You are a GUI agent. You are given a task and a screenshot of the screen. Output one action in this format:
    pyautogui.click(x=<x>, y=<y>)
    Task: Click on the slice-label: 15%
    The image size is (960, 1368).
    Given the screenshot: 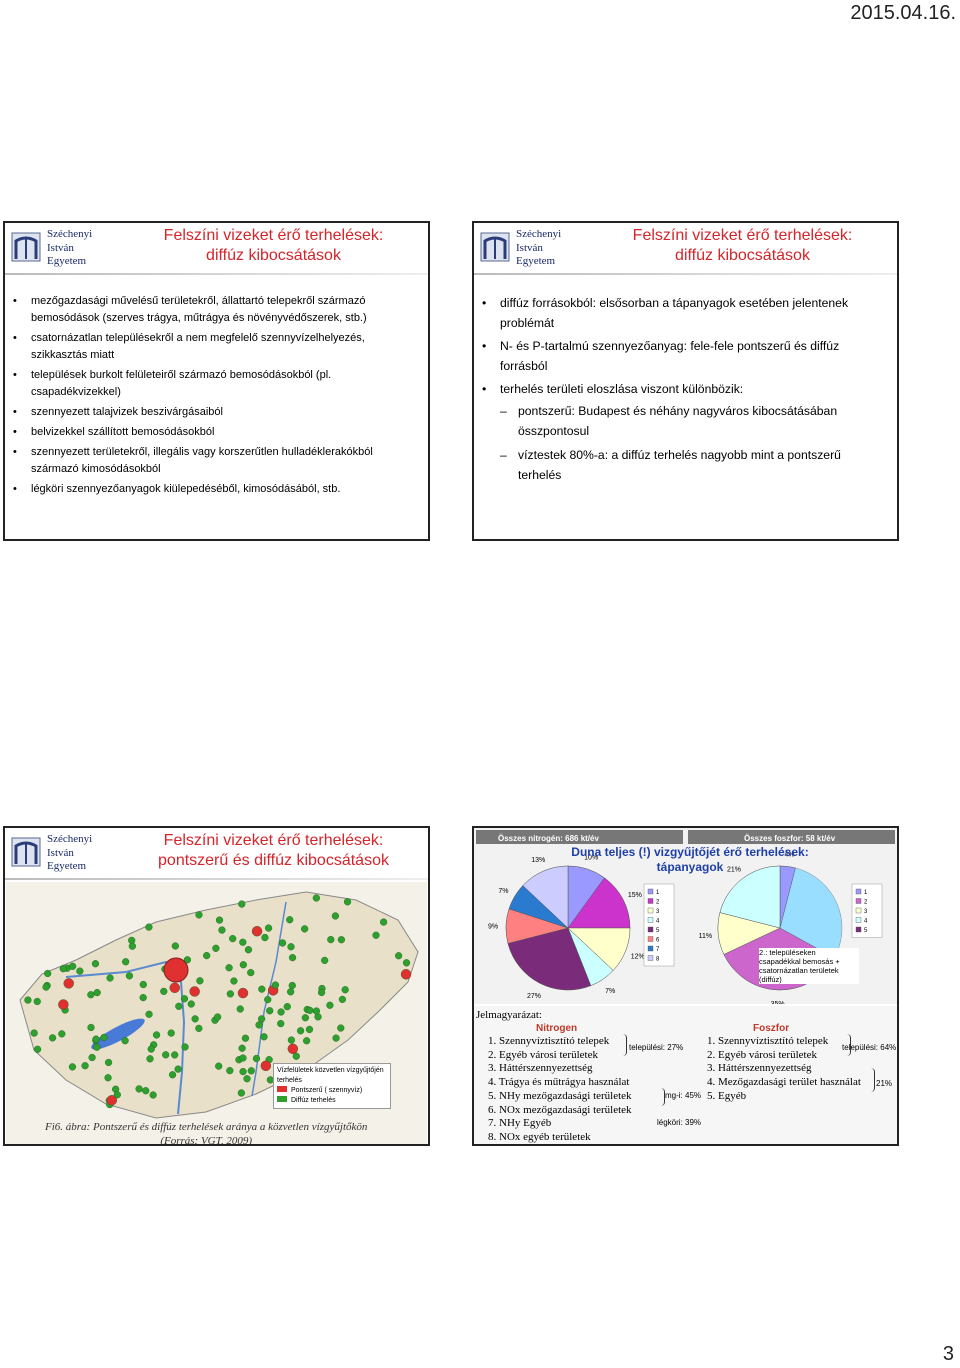 What is the action you would take?
    pyautogui.click(x=635, y=895)
    